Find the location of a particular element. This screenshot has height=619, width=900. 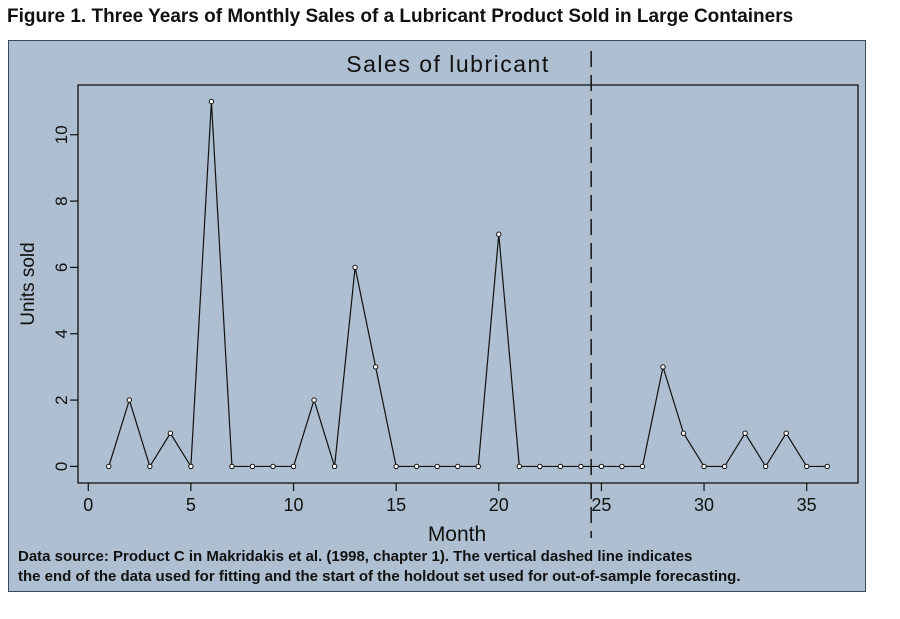

y-tick-label: 0 is located at coordinates (61, 466).